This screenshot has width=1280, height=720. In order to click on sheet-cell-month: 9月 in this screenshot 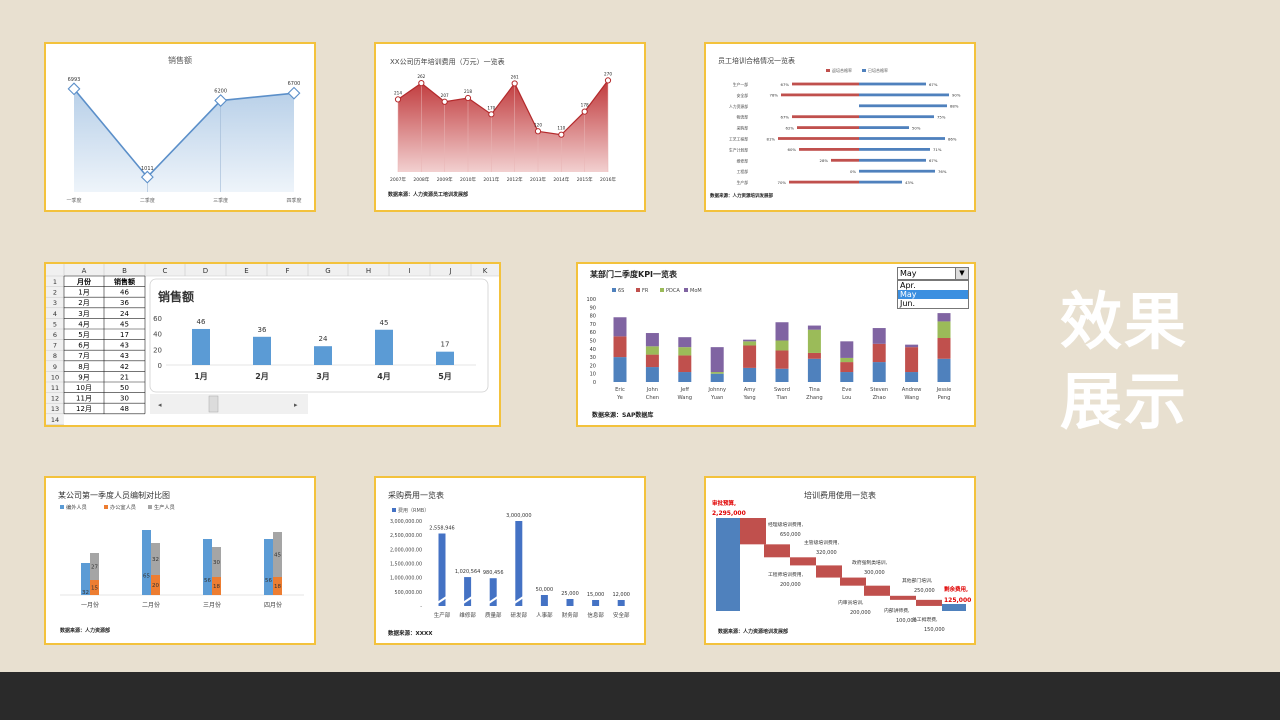, I will do `click(83, 377)`.